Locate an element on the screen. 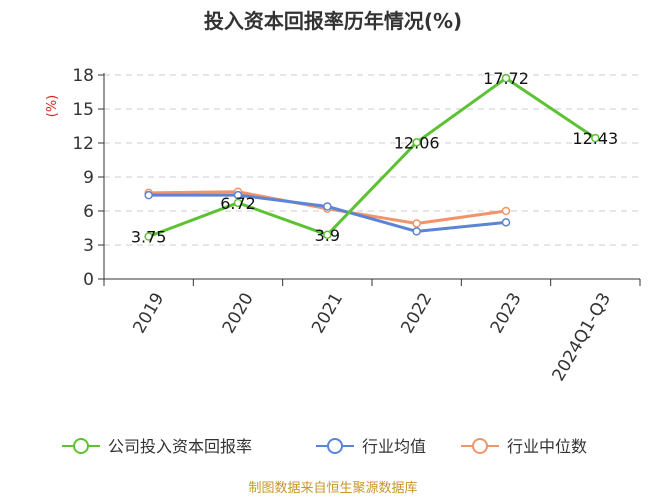  source-note: 制图数据来自恒生聚源数据库 is located at coordinates (332, 488).